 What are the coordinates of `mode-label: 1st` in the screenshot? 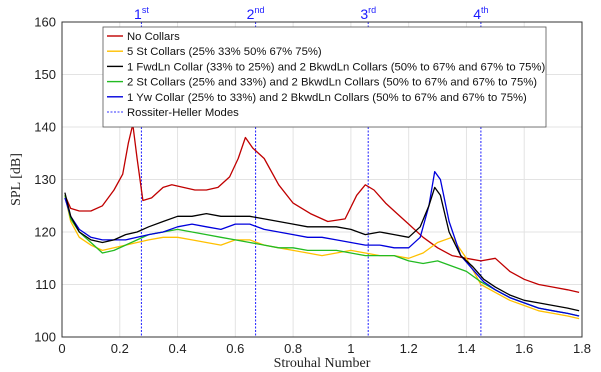 It's located at (141, 13).